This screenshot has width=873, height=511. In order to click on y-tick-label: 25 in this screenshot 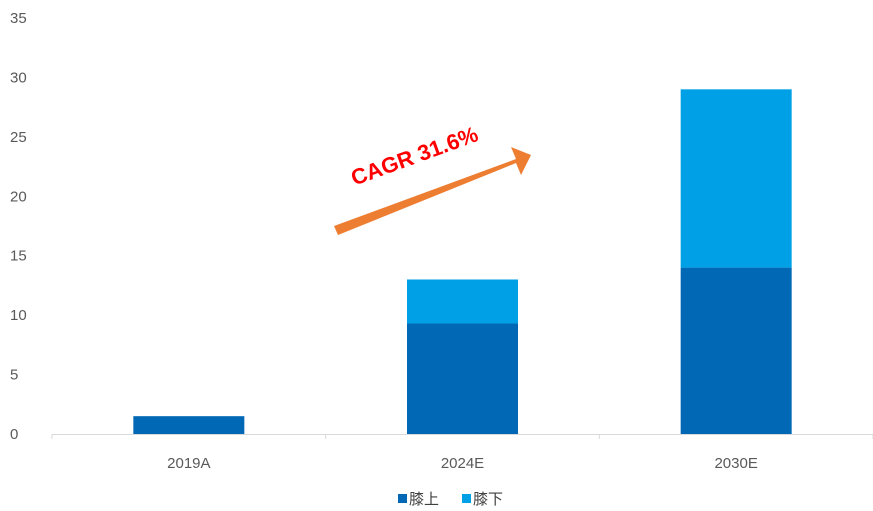, I will do `click(18, 137)`.